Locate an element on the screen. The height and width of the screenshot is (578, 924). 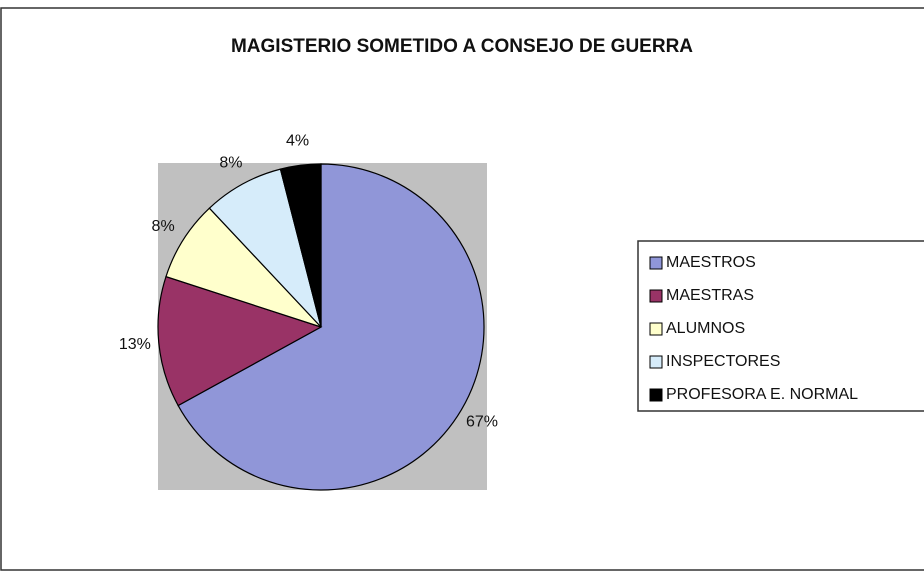
legend-label: ALUMNOS is located at coordinates (705, 328).